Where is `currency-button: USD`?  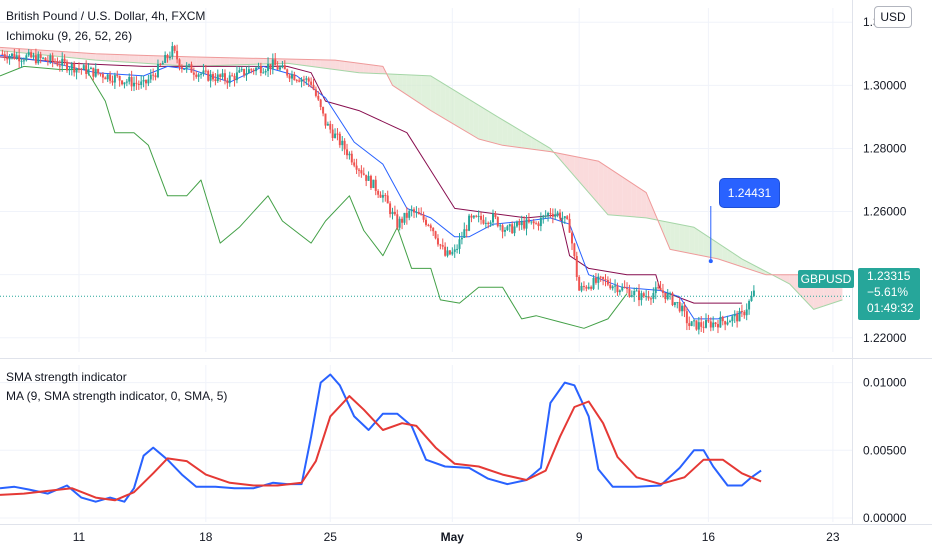
currency-button: USD is located at coordinates (893, 17).